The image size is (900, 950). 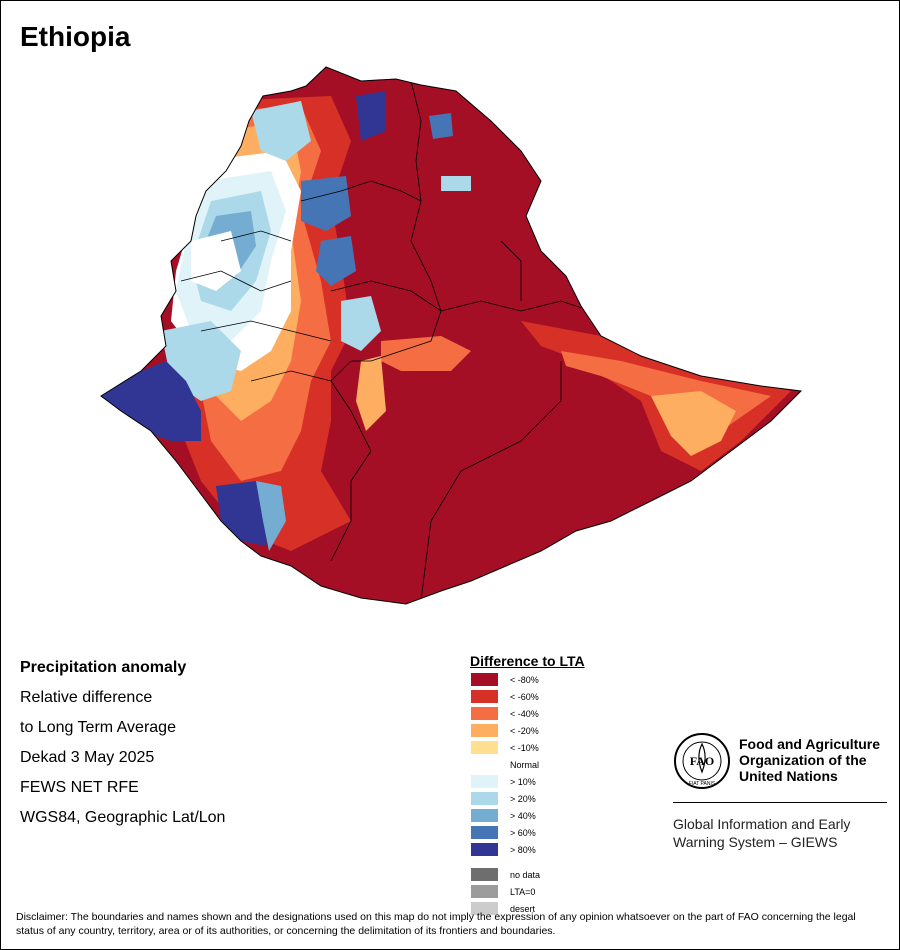 I want to click on legend-item-label: < -10%, so click(x=524, y=748).